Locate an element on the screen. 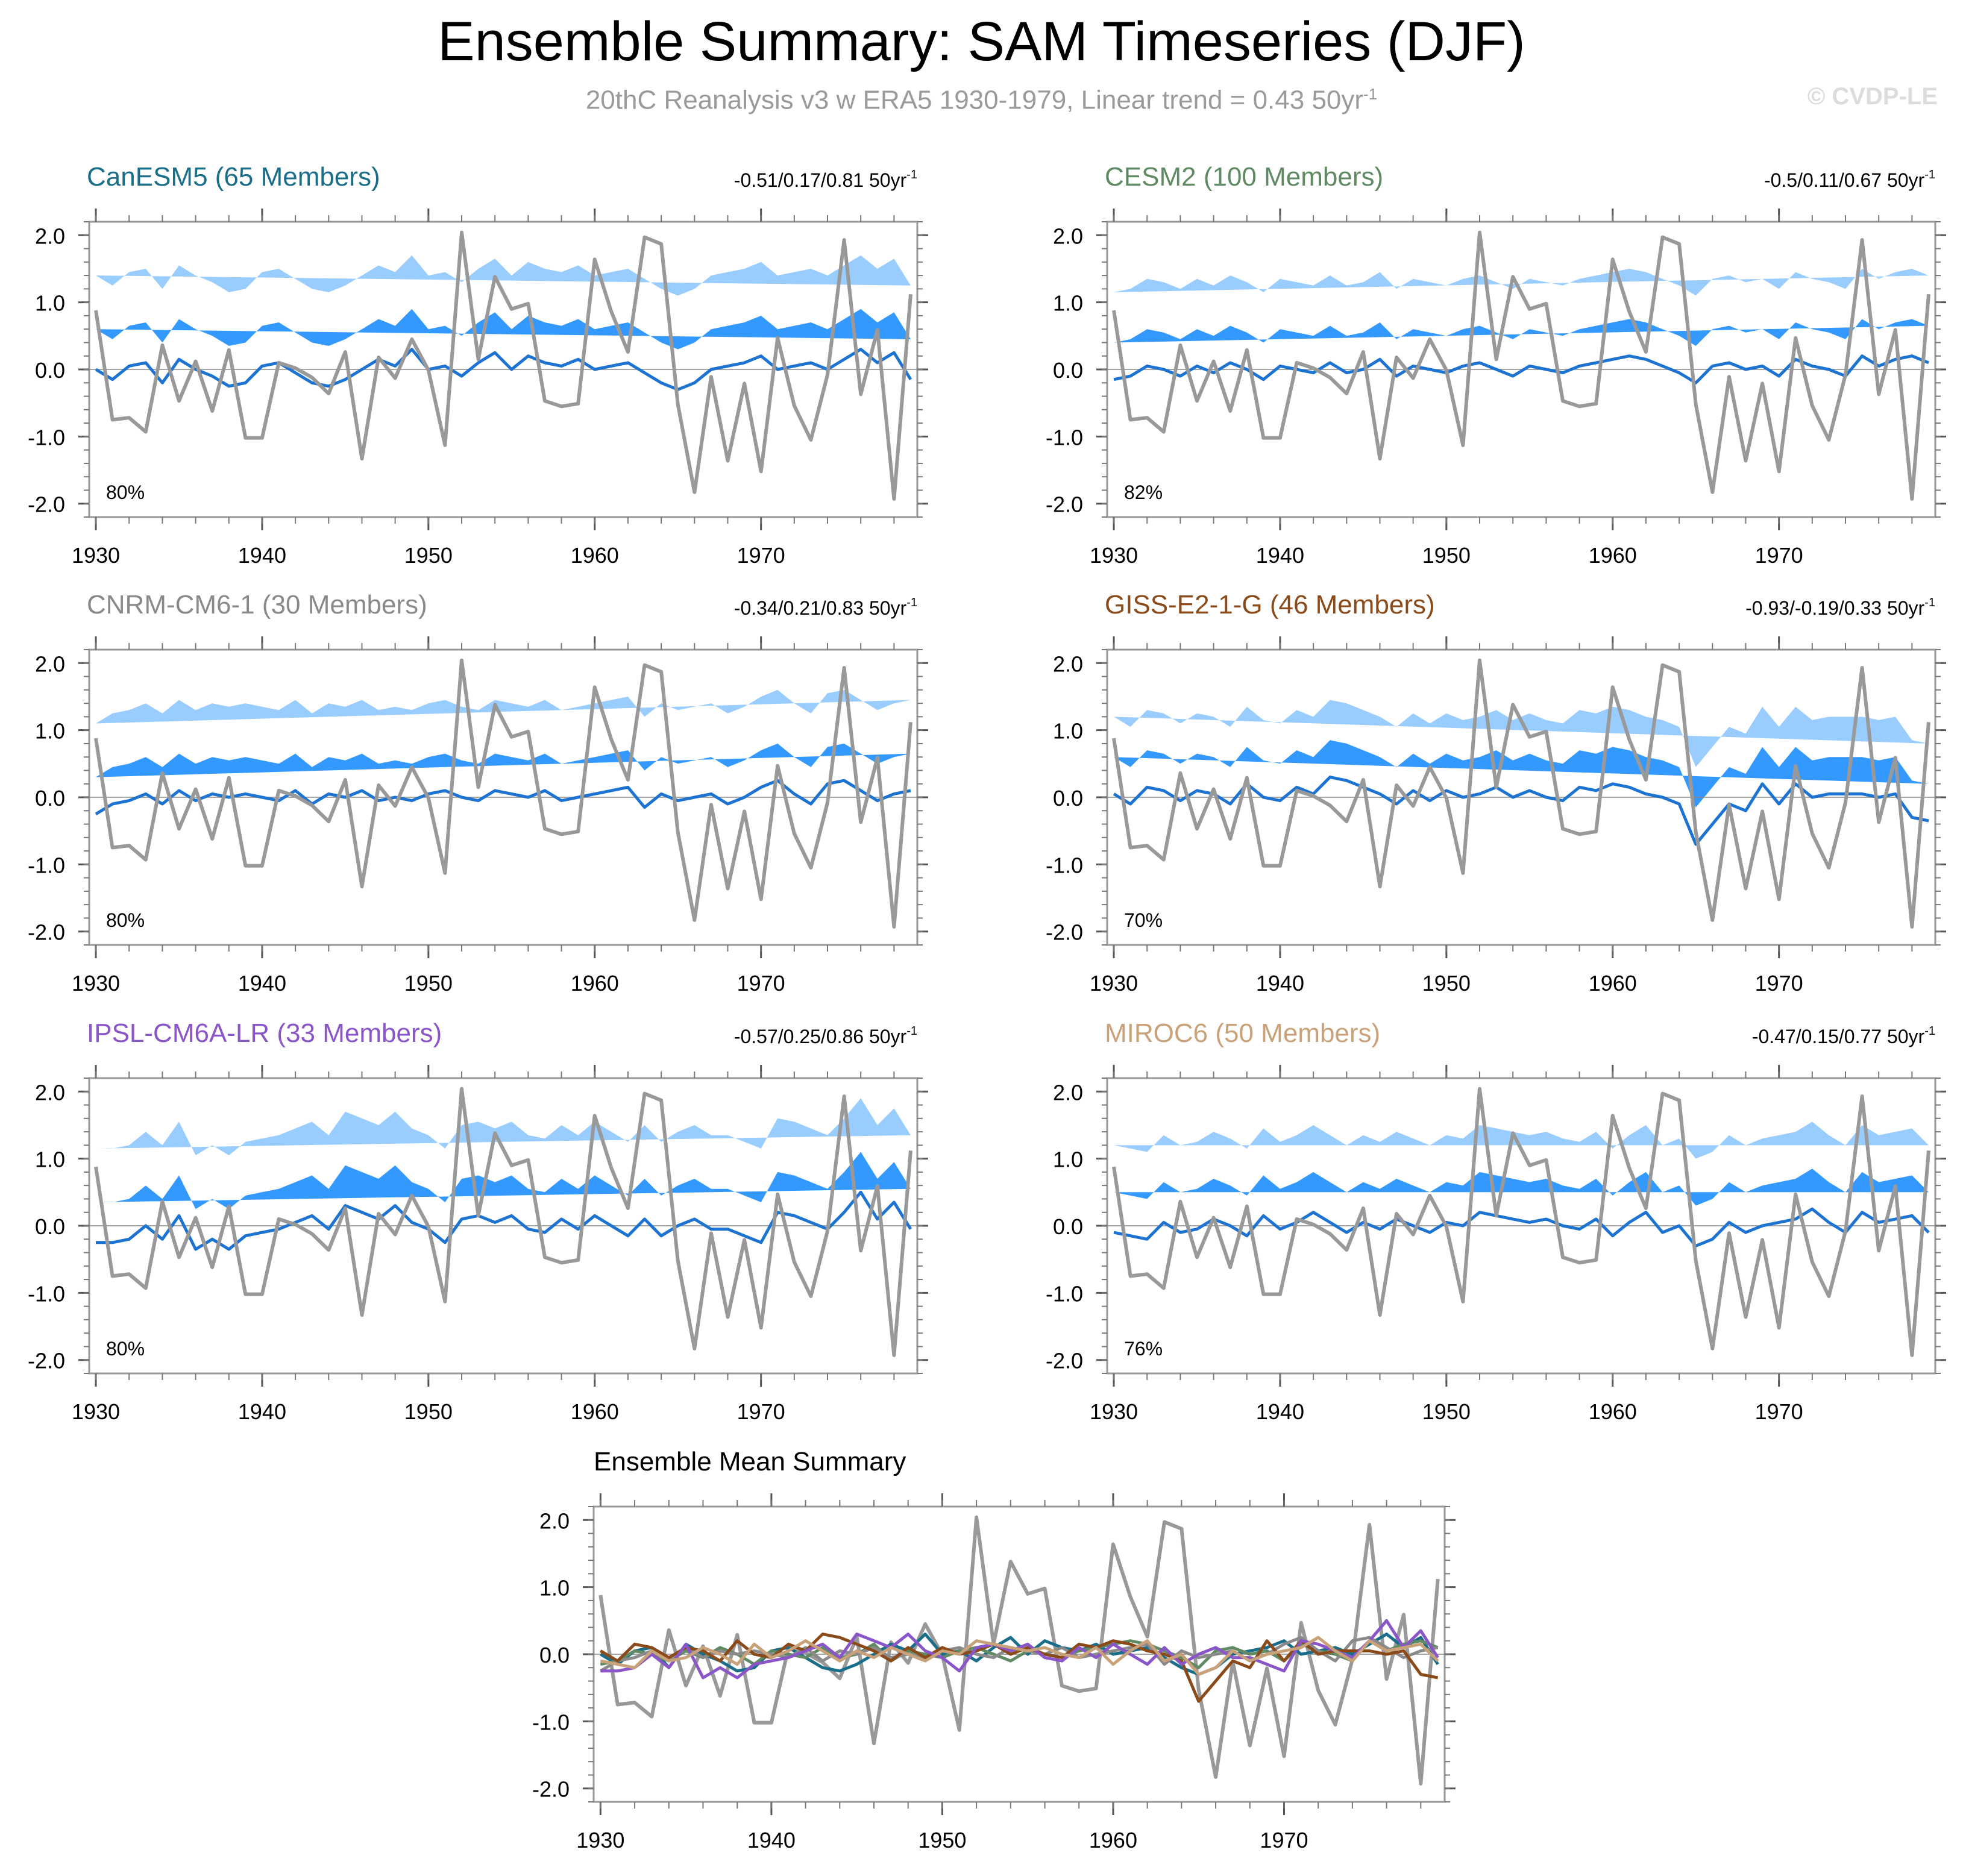 This screenshot has width=1963, height=1876. summary-xtick-label: 1950 is located at coordinates (942, 1840).